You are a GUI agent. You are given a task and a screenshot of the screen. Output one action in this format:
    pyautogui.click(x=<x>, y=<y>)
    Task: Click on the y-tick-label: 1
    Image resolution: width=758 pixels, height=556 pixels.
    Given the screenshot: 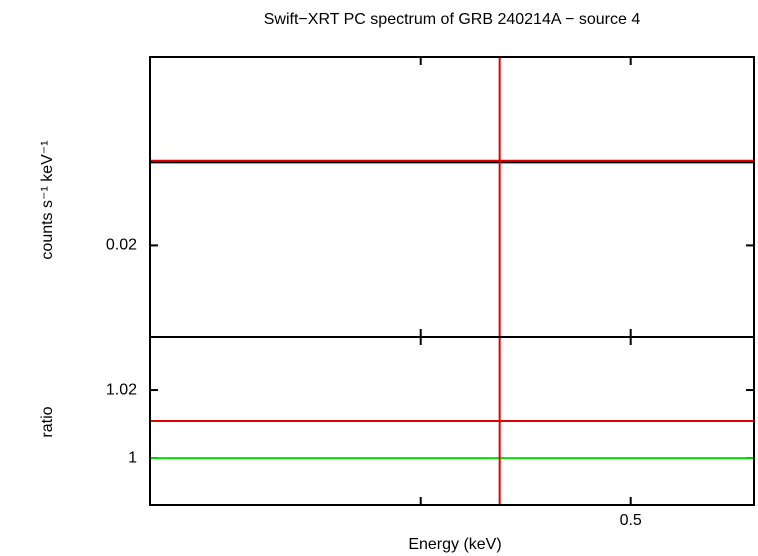 What is the action you would take?
    pyautogui.click(x=132, y=457)
    